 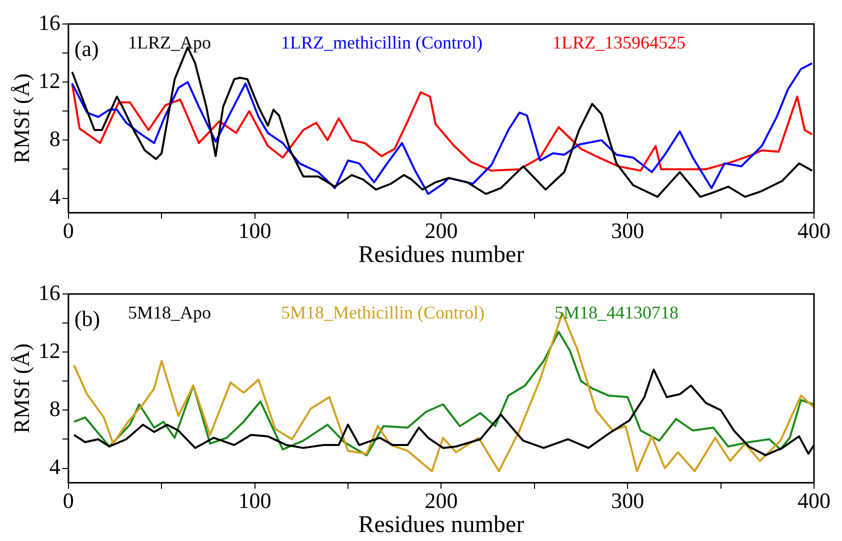 What do you see at coordinates (382, 42) in the screenshot?
I see `text: 1LRZ_methicillin (Control)` at bounding box center [382, 42].